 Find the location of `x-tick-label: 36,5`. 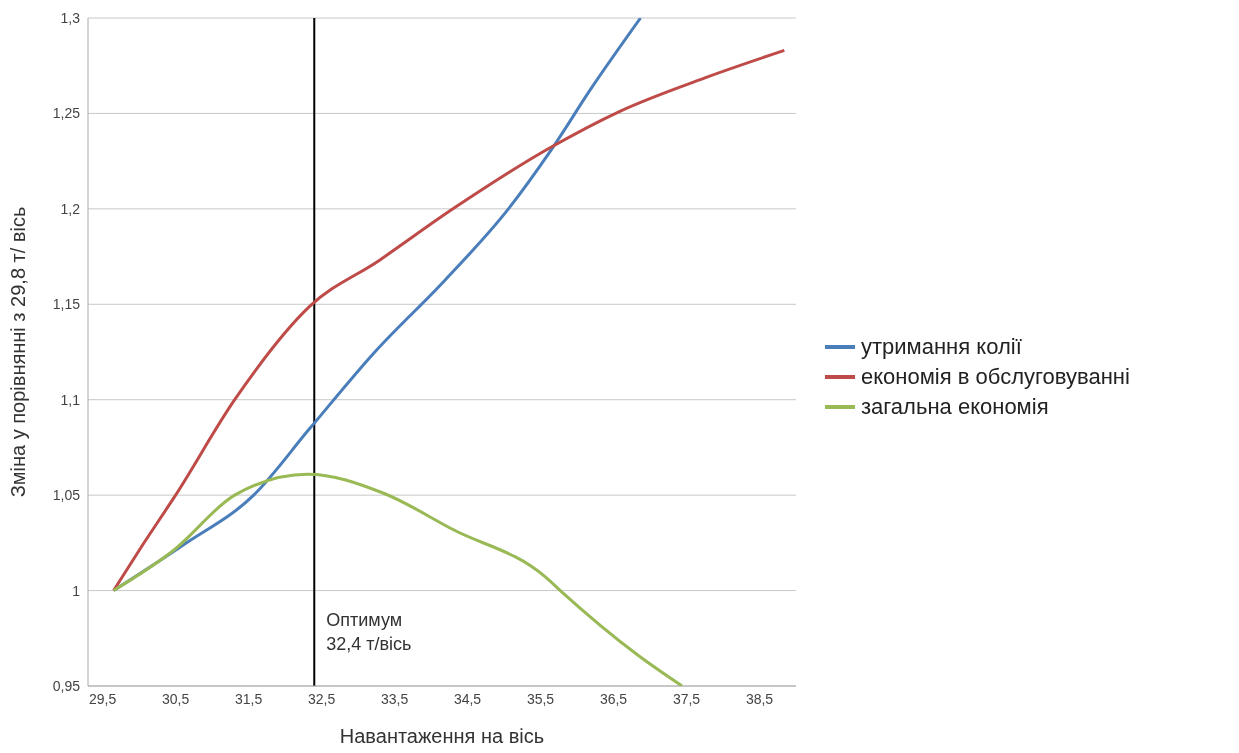

x-tick-label: 36,5 is located at coordinates (613, 698).